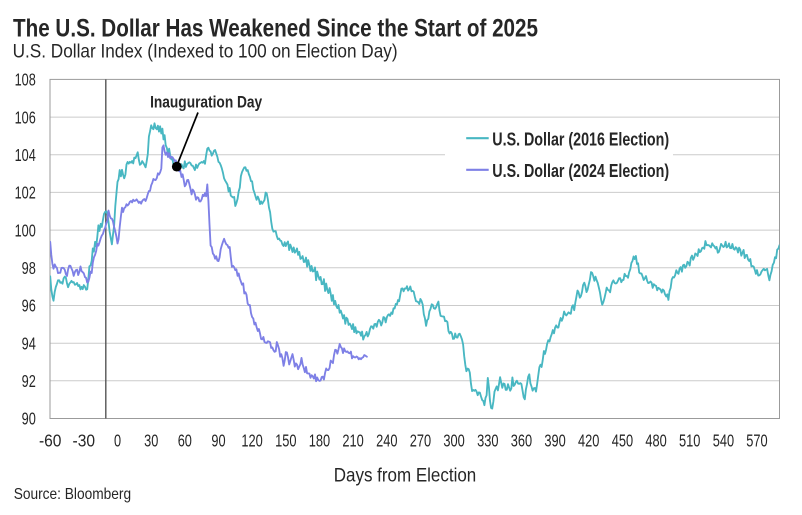 This screenshot has height=515, width=802. What do you see at coordinates (29, 306) in the screenshot?
I see `svg-text: 96` at bounding box center [29, 306].